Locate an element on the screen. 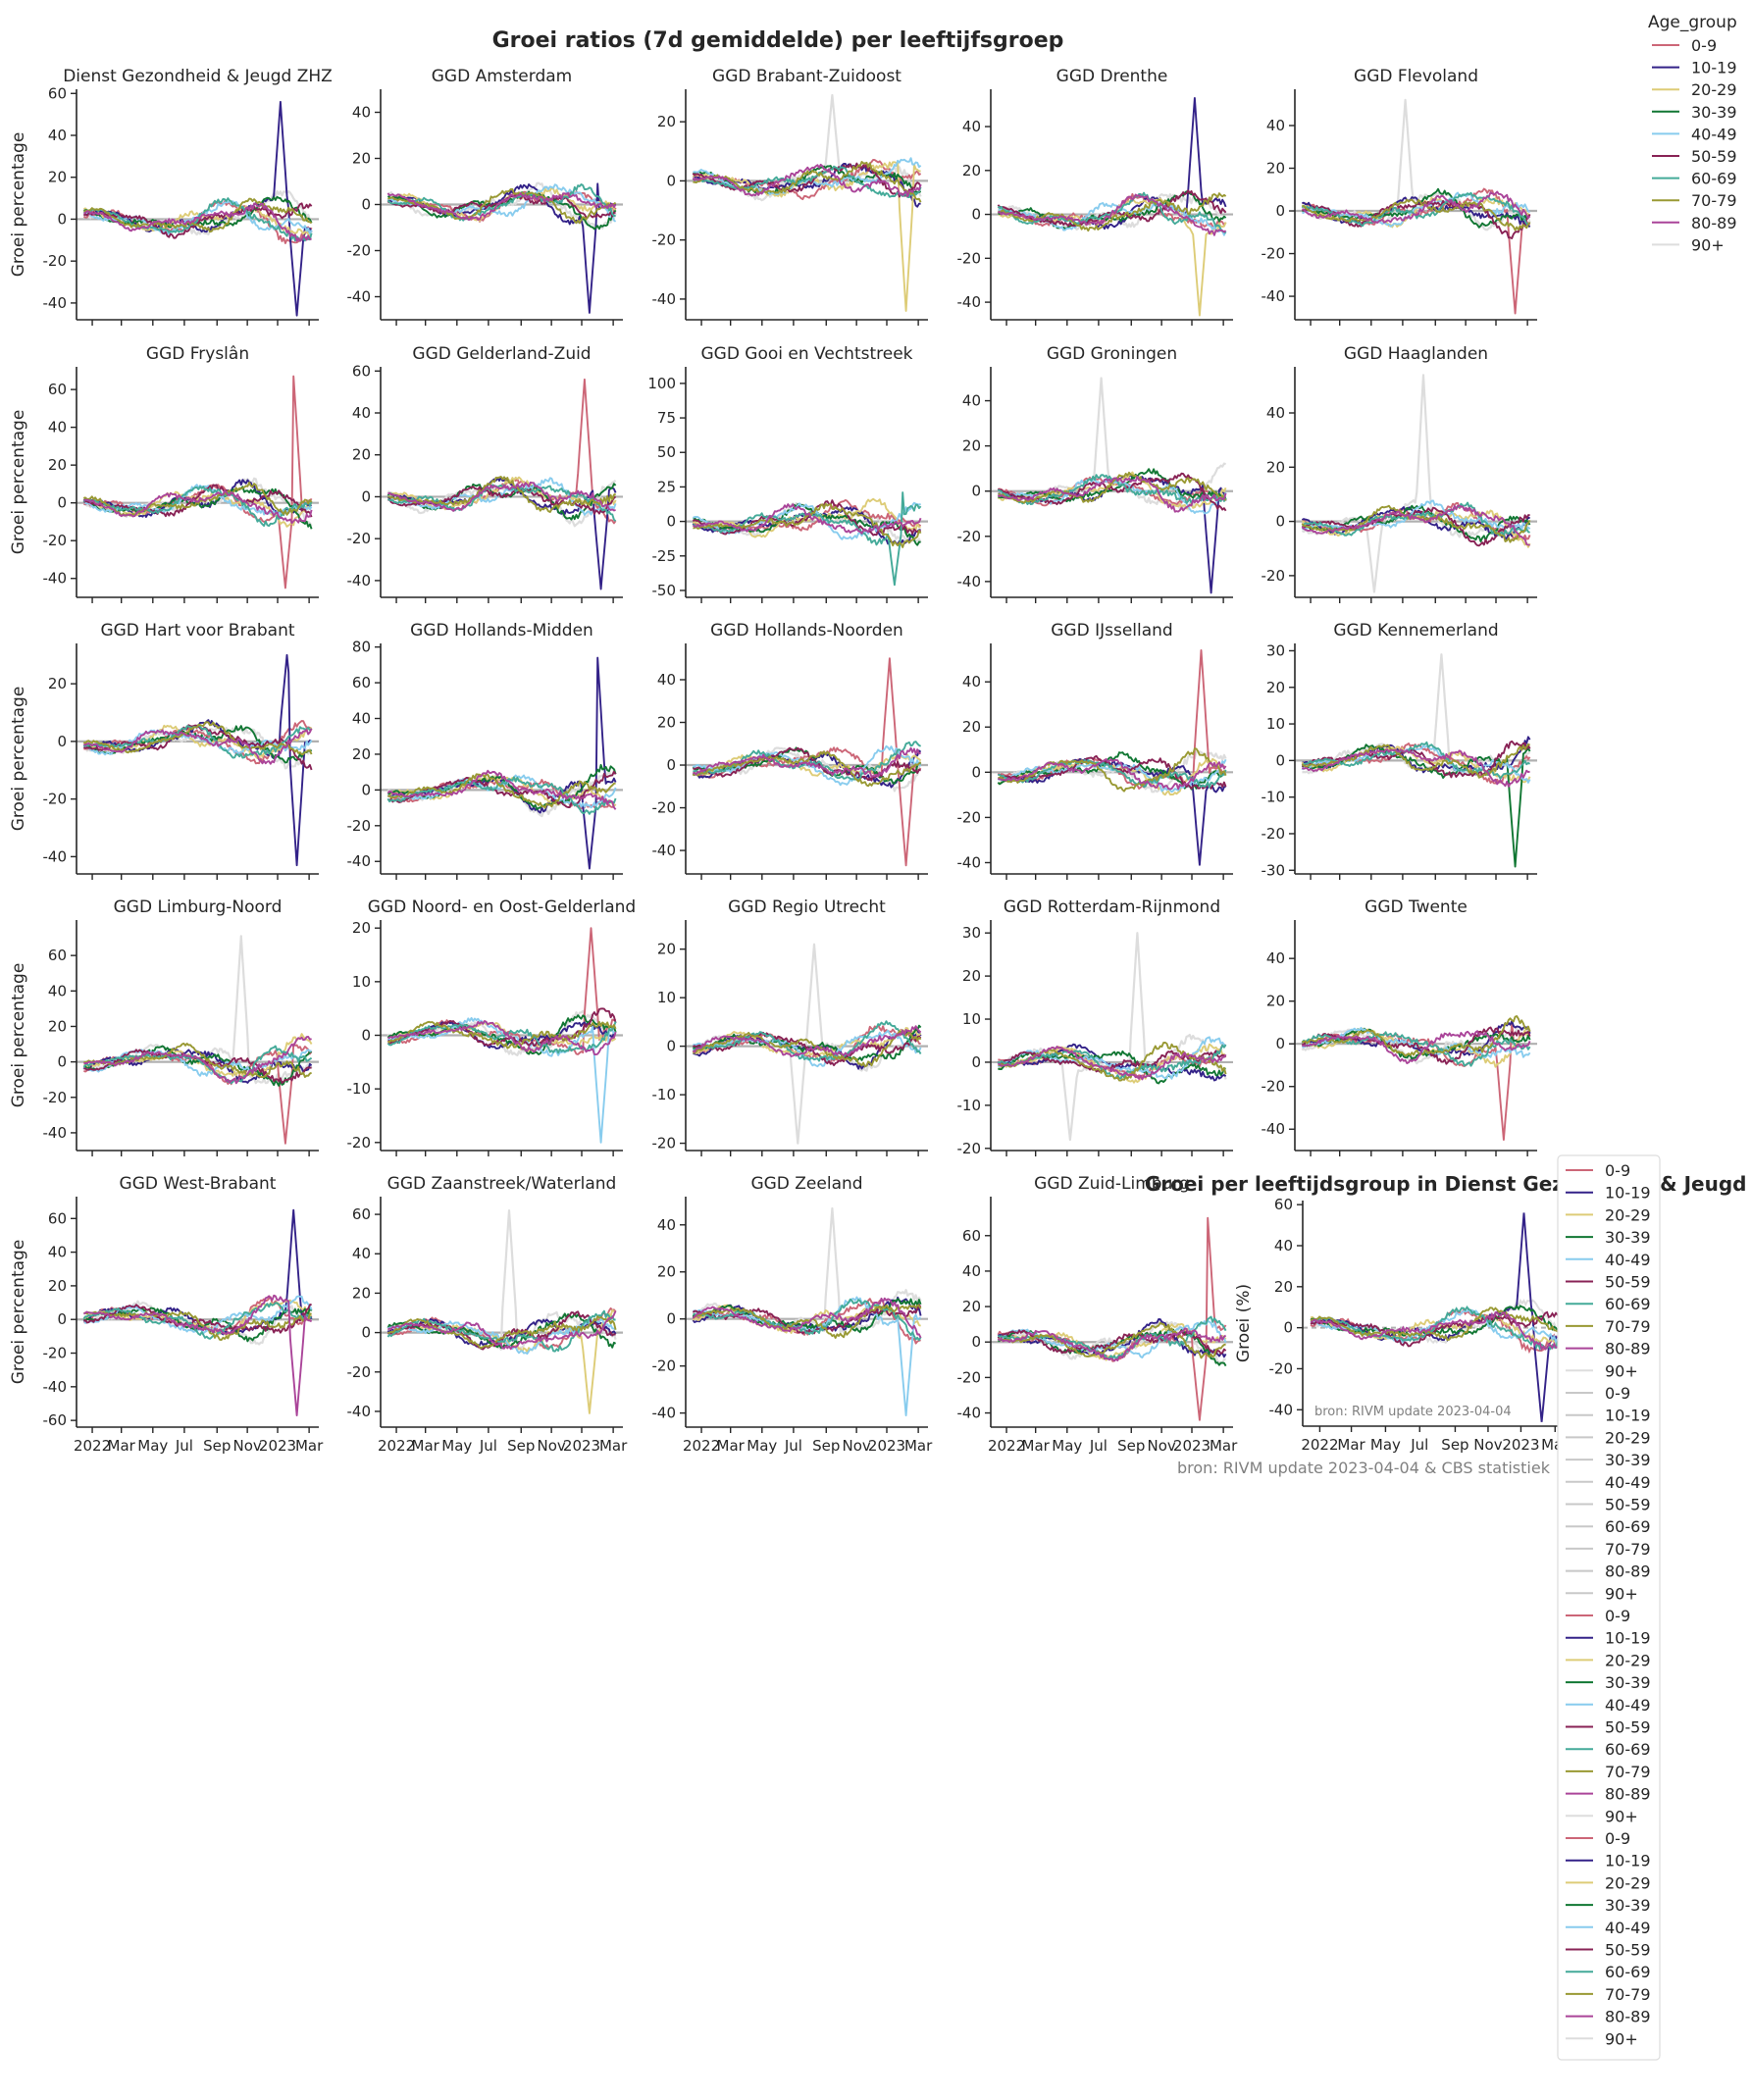 The height and width of the screenshot is (2100, 1751). inset-legend-item: 20-29 is located at coordinates (1608, 1660).